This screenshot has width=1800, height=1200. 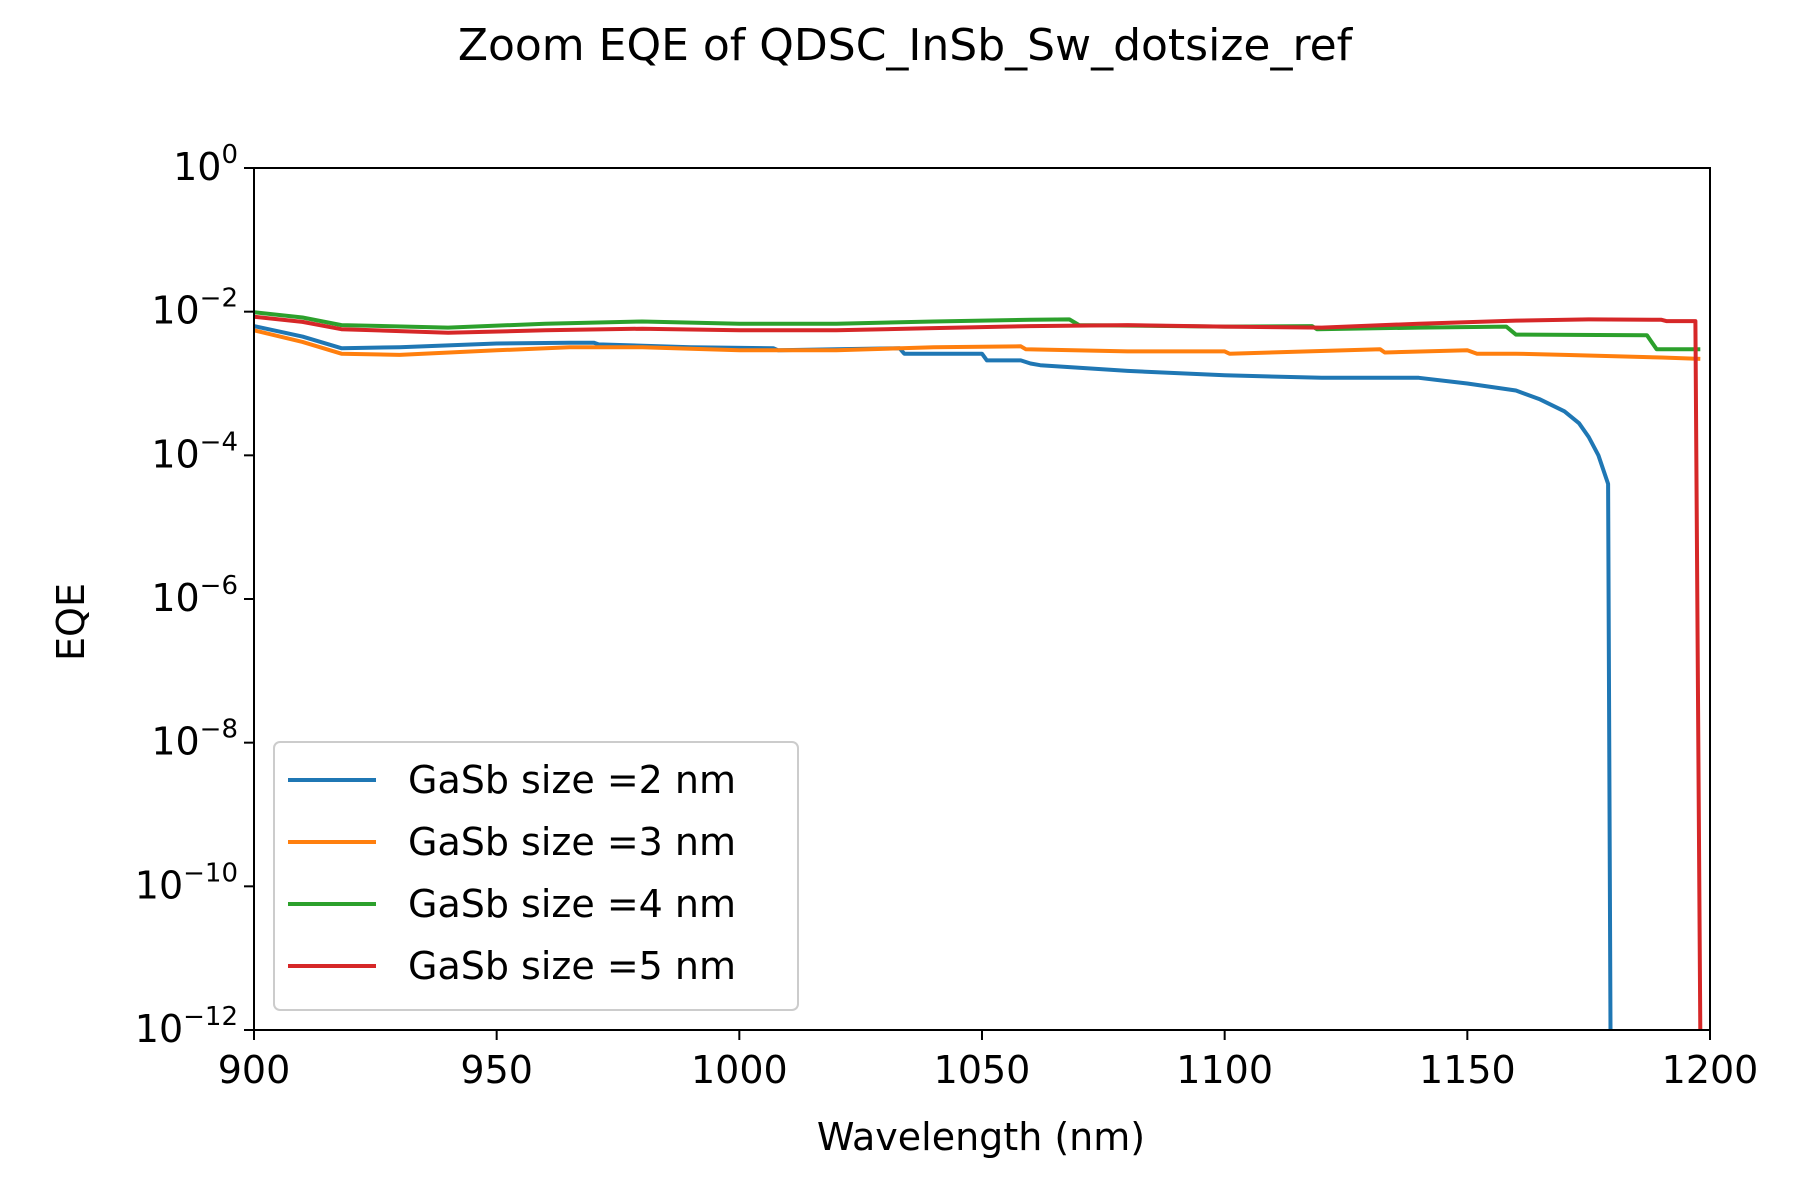 I want to click on y-tick-label: 10⁻⁶, so click(x=194, y=595).